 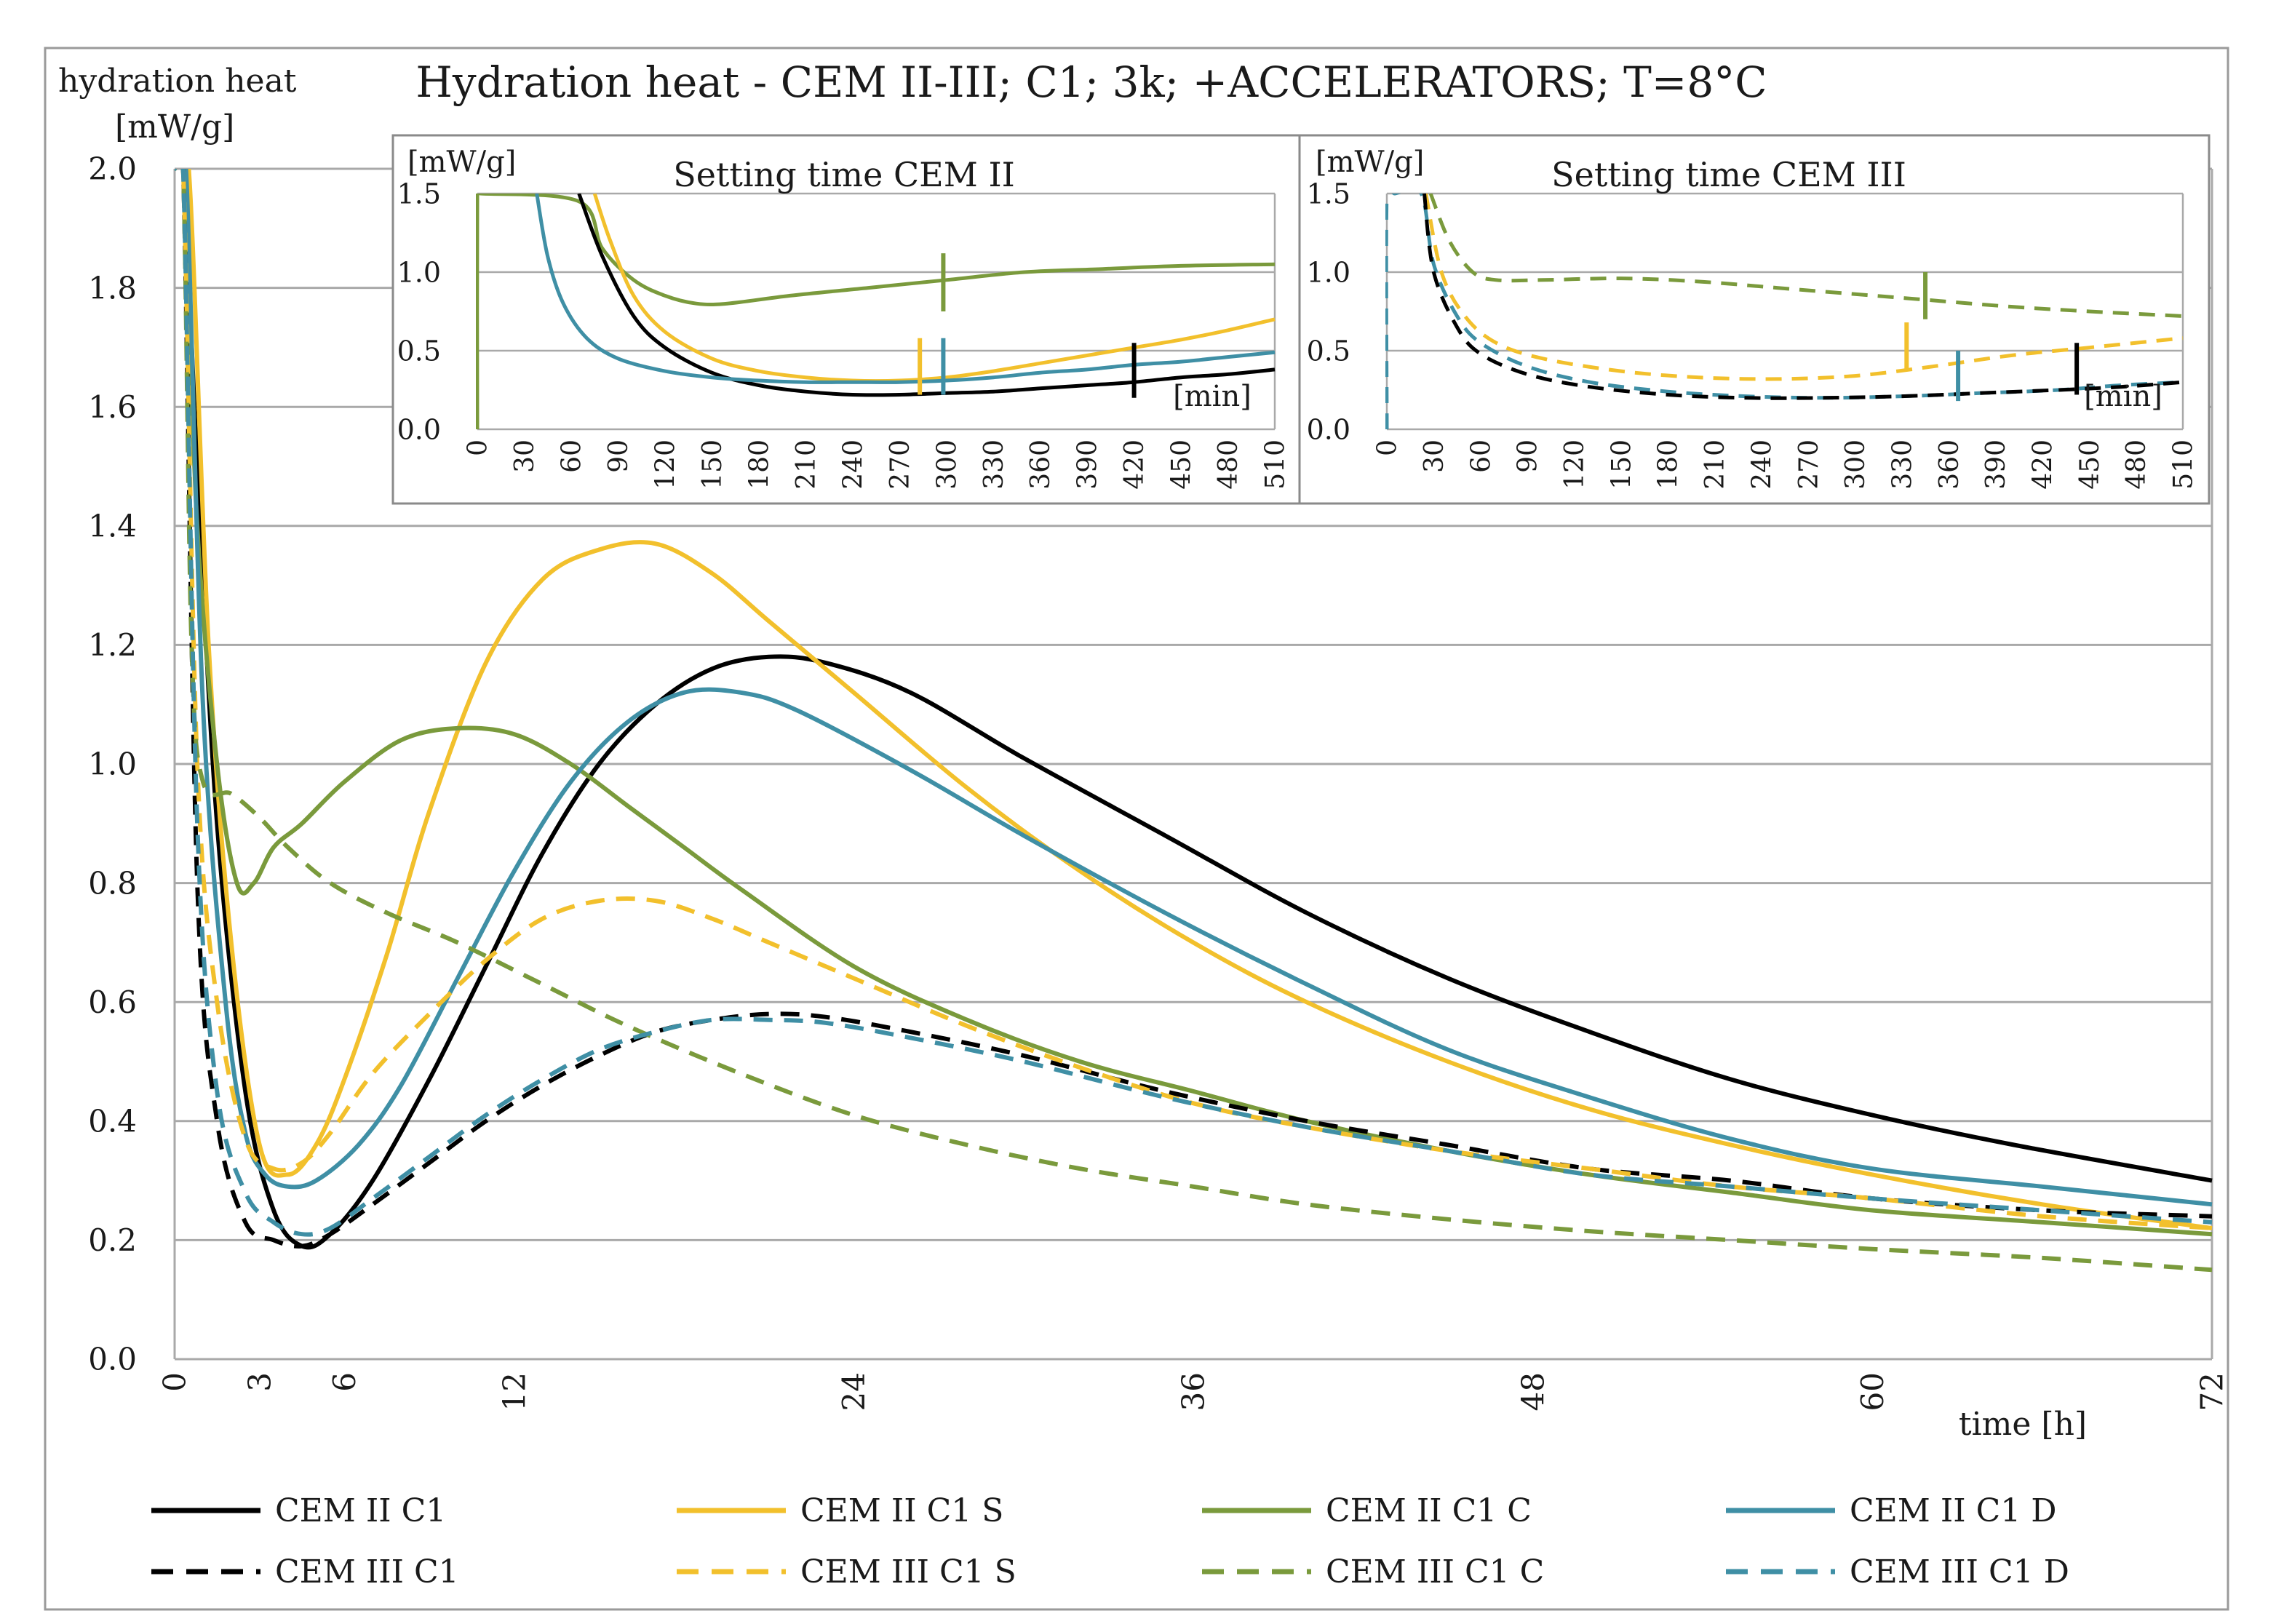 I want to click on inset-cem-ii-x-tick-label: 180, so click(x=759, y=464).